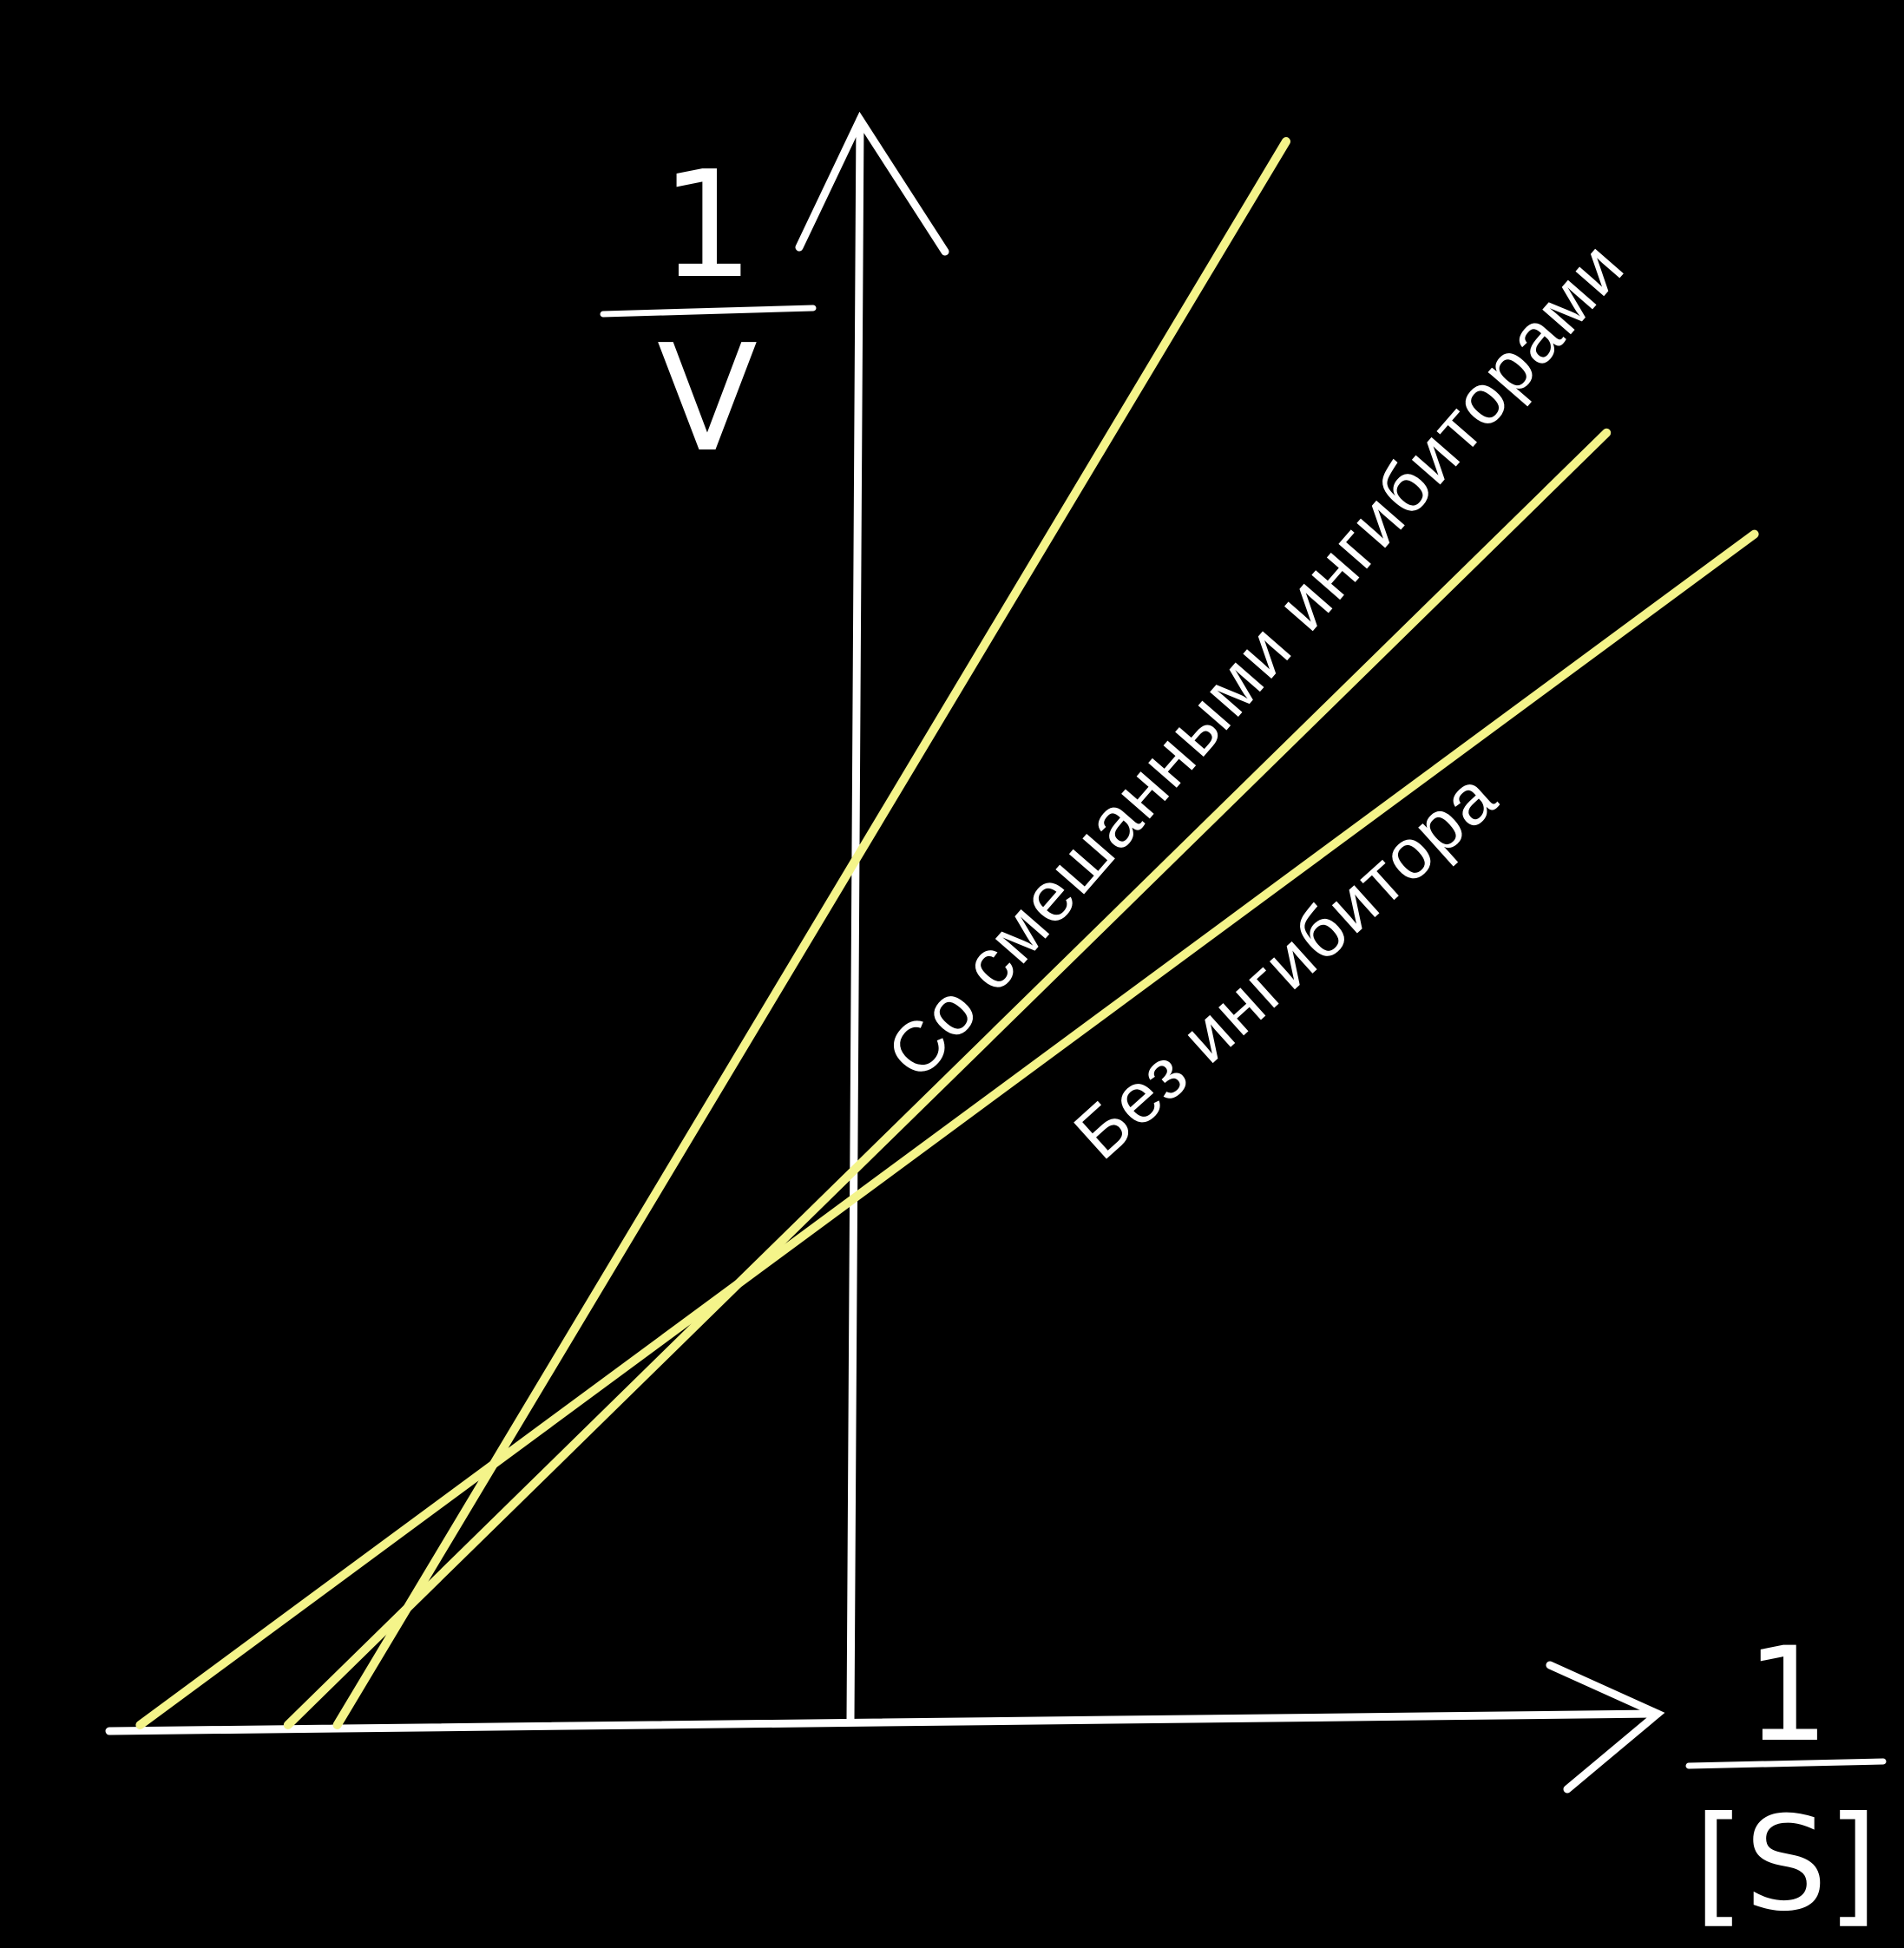  I want to click on y-axis-label-fraction-bar, so click(708, 311).